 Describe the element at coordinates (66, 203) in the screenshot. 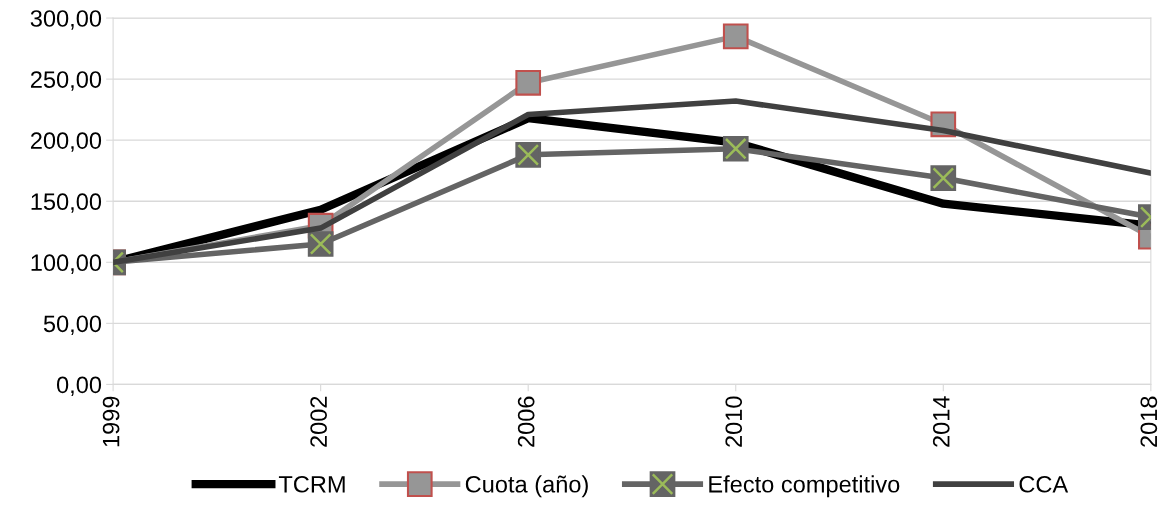

I see `y-tick-label: 150,00` at that location.